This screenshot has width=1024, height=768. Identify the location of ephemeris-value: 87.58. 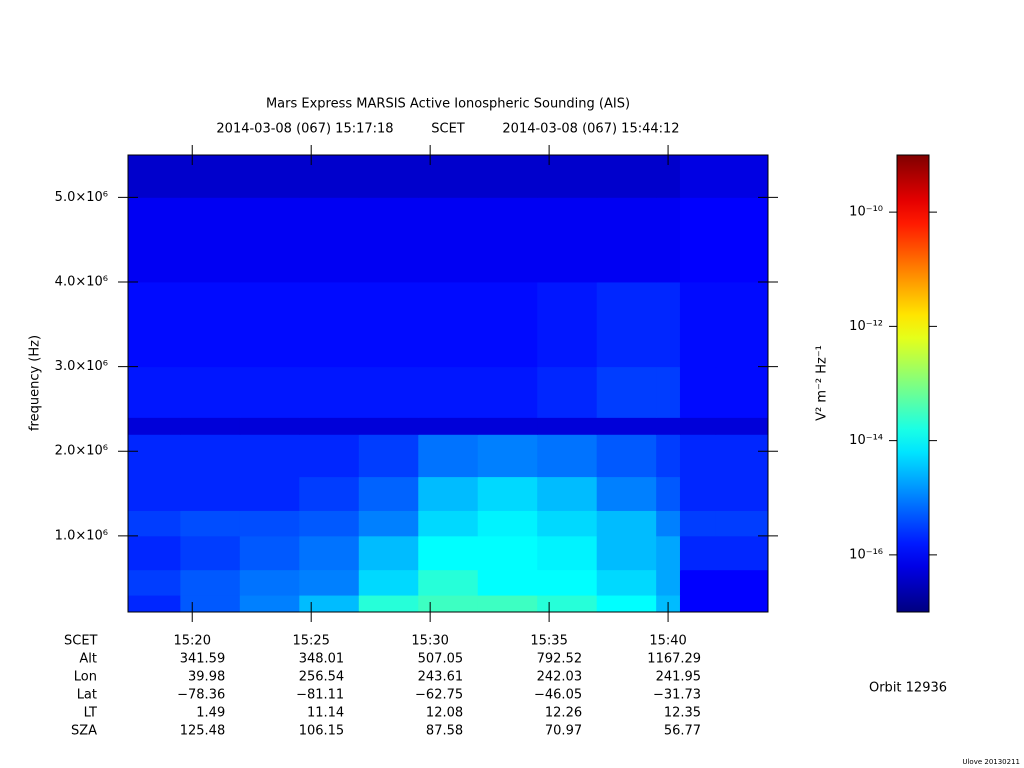
(444, 731).